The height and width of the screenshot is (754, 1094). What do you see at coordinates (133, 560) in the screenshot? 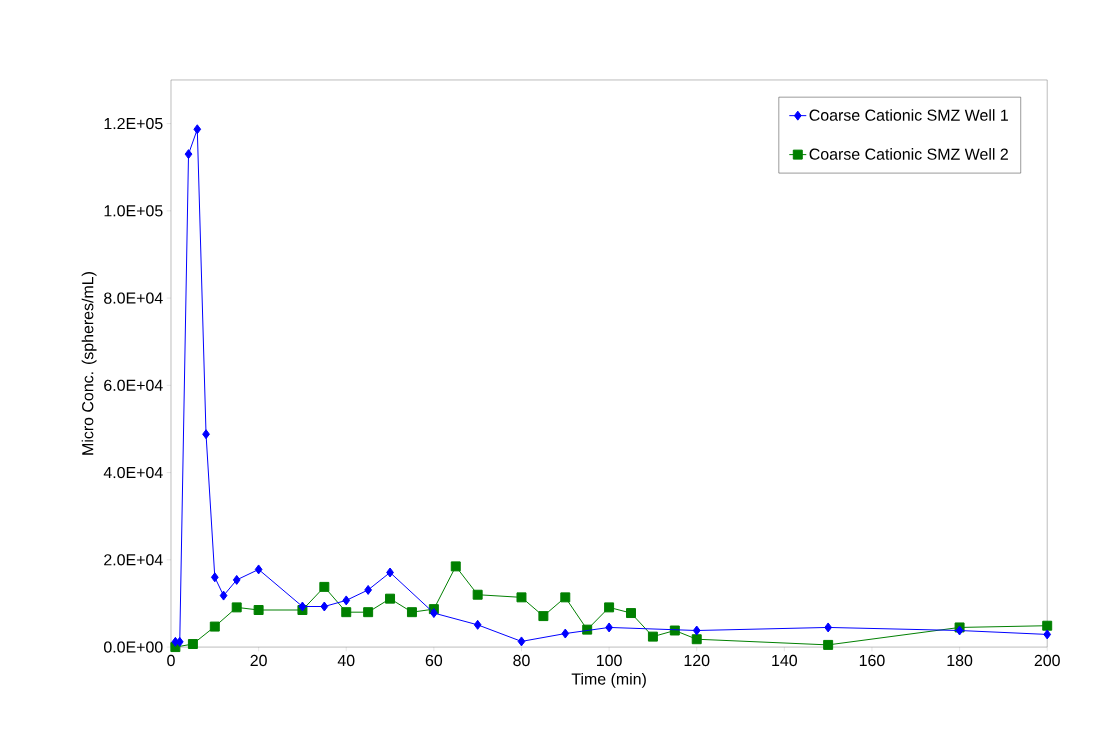
I see `y-tick-label: 2.0E+04` at bounding box center [133, 560].